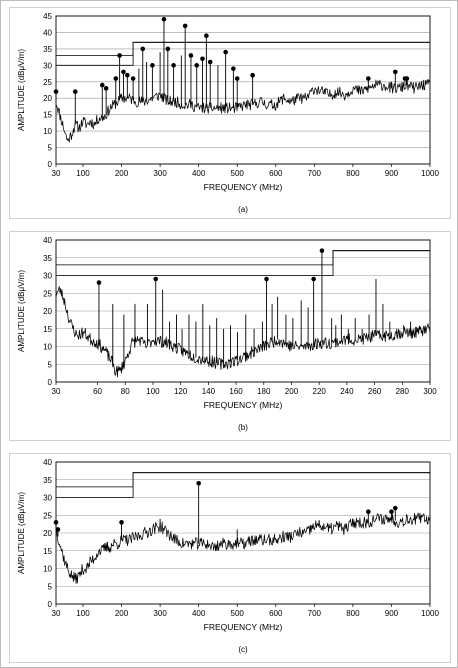  What do you see at coordinates (430, 173) in the screenshot?
I see `x-tick-label: 1000` at bounding box center [430, 173].